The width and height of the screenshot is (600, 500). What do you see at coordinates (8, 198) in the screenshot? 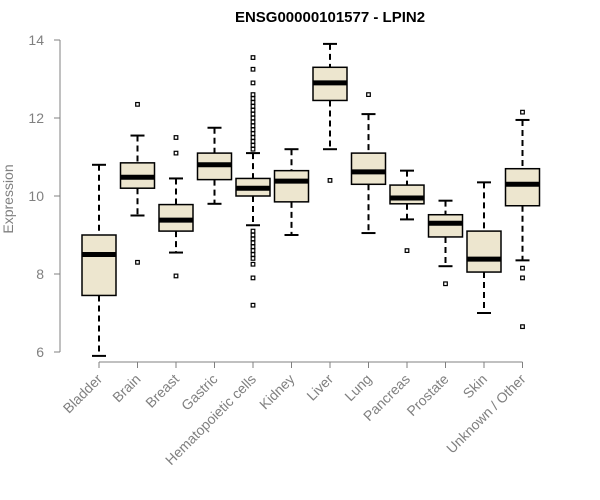
I see `y-axis-label: Expression` at bounding box center [8, 198].